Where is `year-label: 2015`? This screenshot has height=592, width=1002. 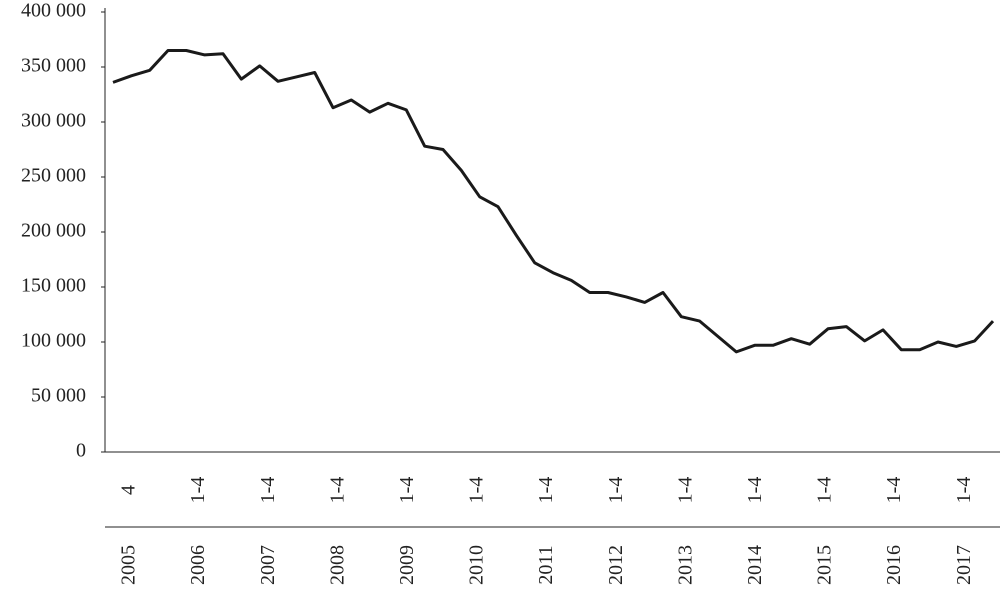
year-label: 2015 is located at coordinates (825, 565).